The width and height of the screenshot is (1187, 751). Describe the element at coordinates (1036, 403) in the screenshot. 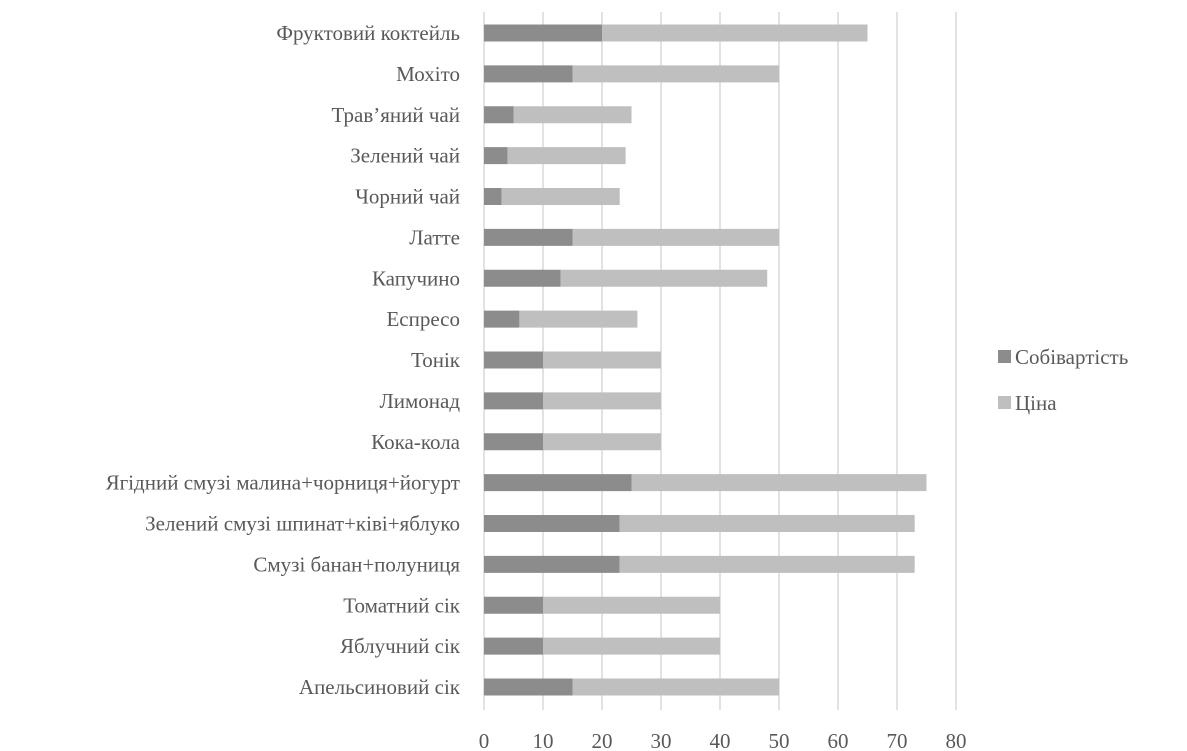

I see `legend-label: Ціна` at that location.